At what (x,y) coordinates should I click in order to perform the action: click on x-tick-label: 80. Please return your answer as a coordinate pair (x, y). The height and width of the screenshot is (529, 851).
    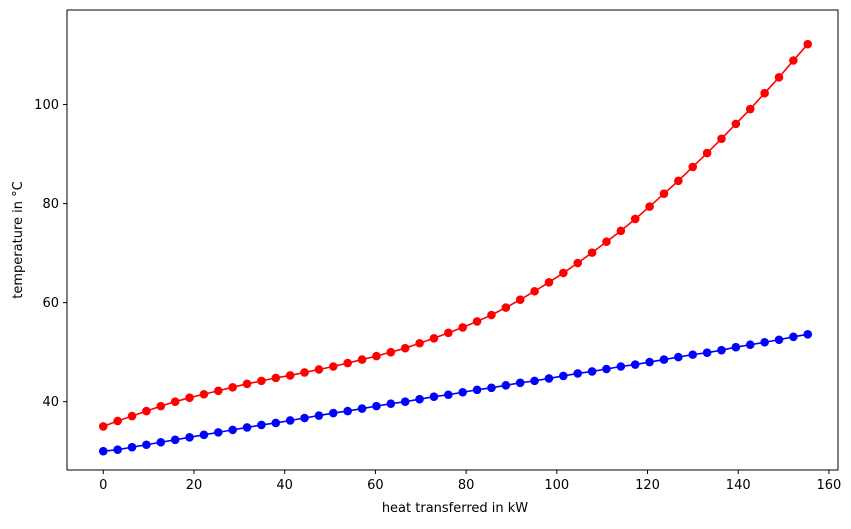
    Looking at the image, I should click on (466, 485).